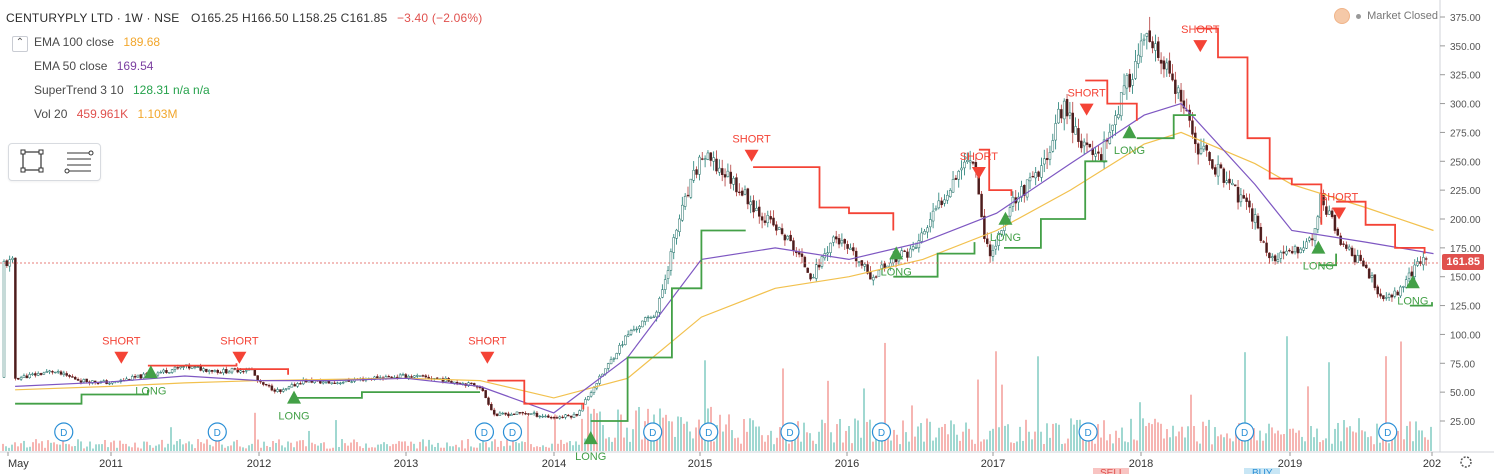 Image resolution: width=1494 pixels, height=474 pixels. I want to click on lines-tool-icon, so click(77, 162).